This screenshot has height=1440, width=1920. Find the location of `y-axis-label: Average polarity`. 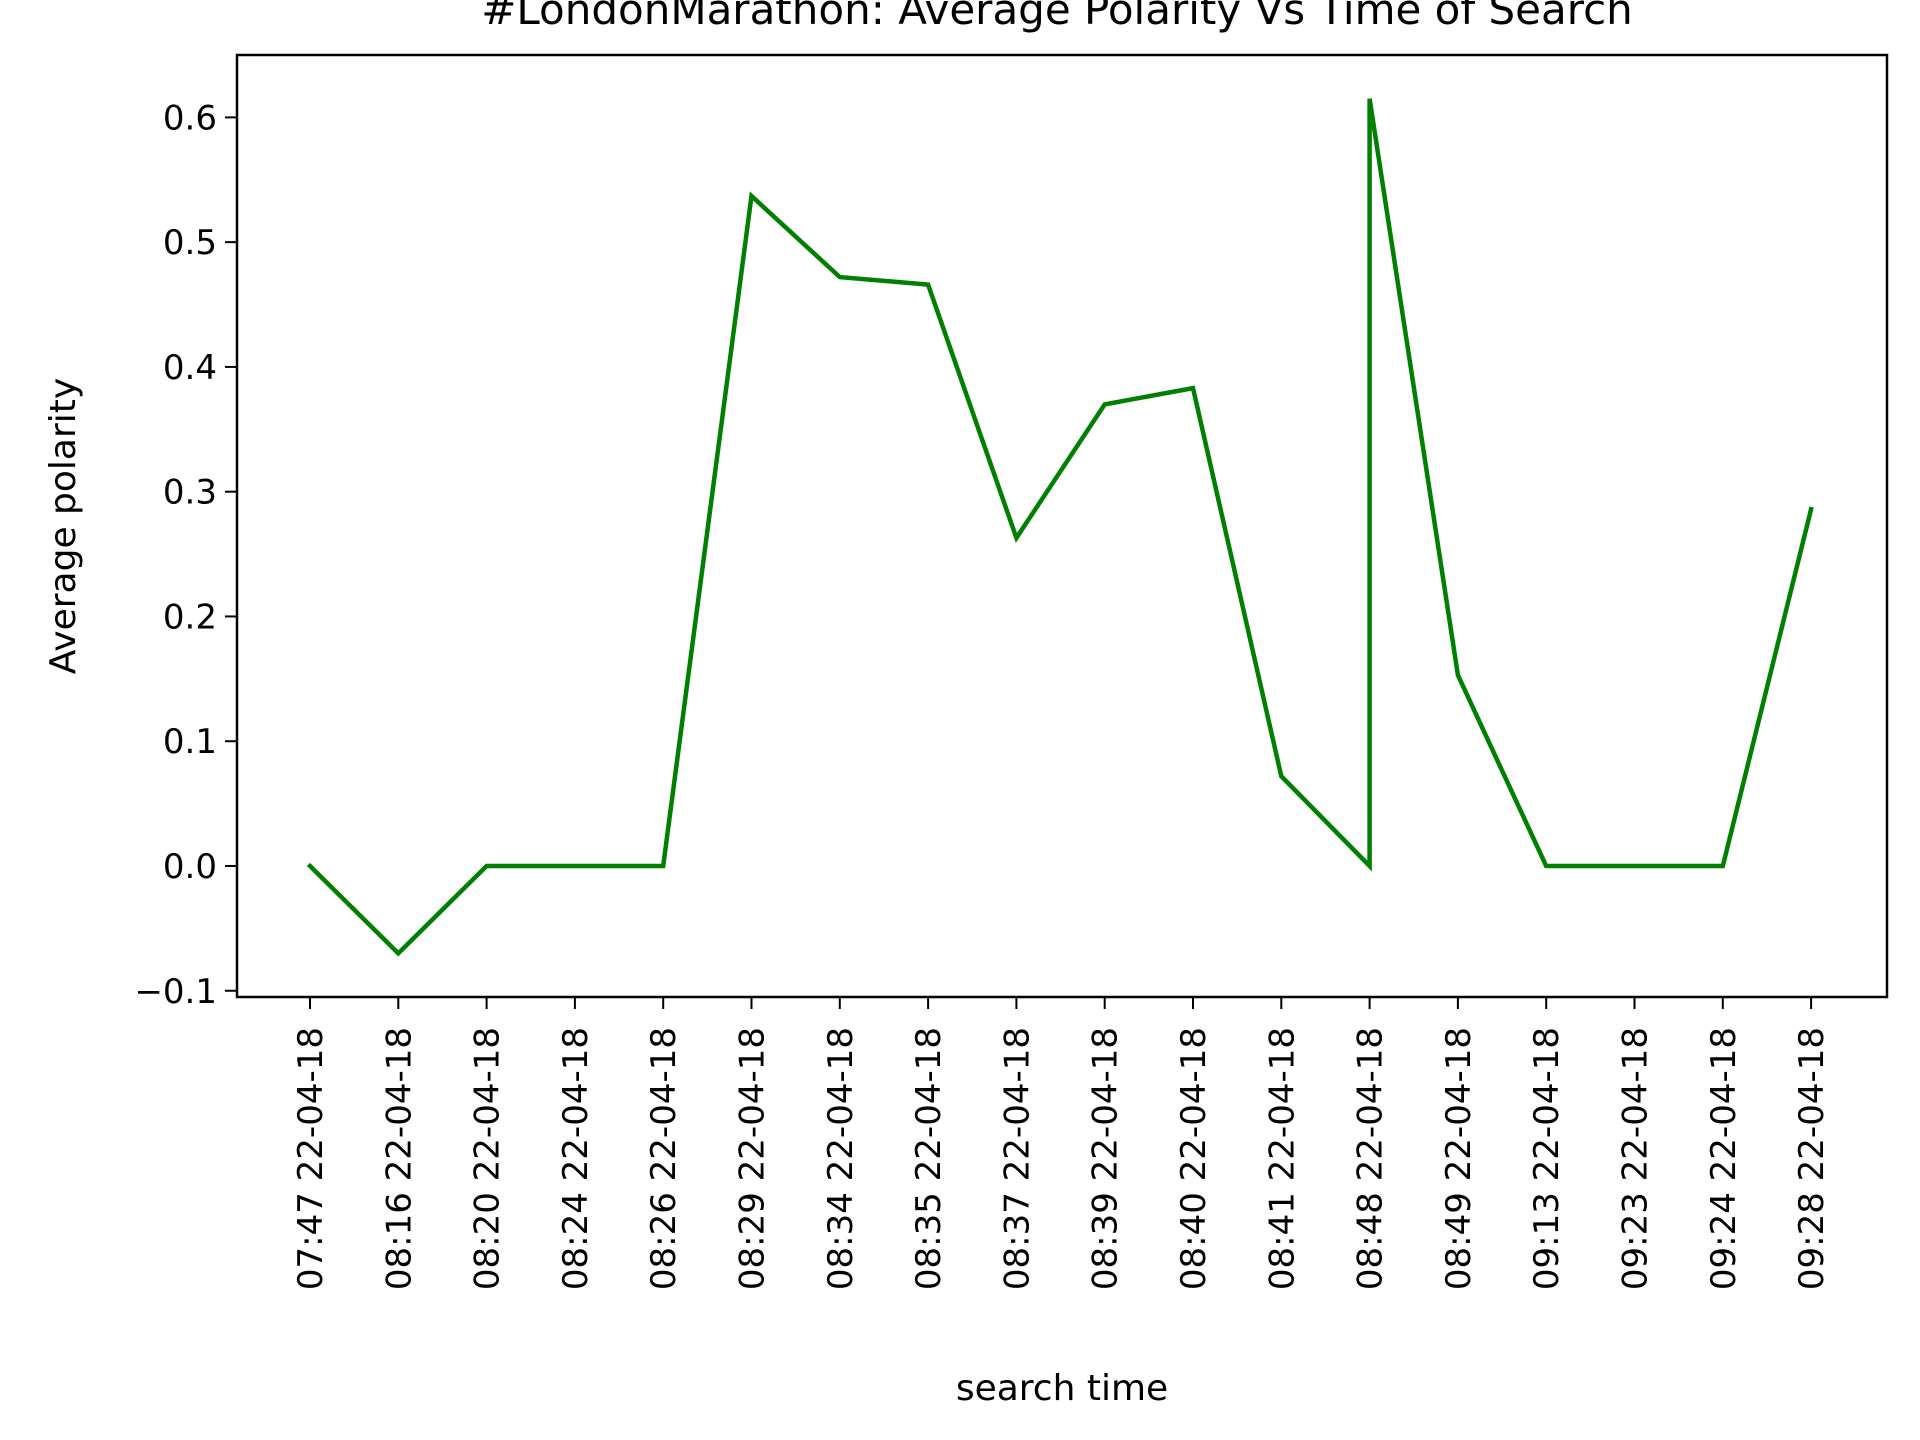

y-axis-label: Average polarity is located at coordinates (63, 526).